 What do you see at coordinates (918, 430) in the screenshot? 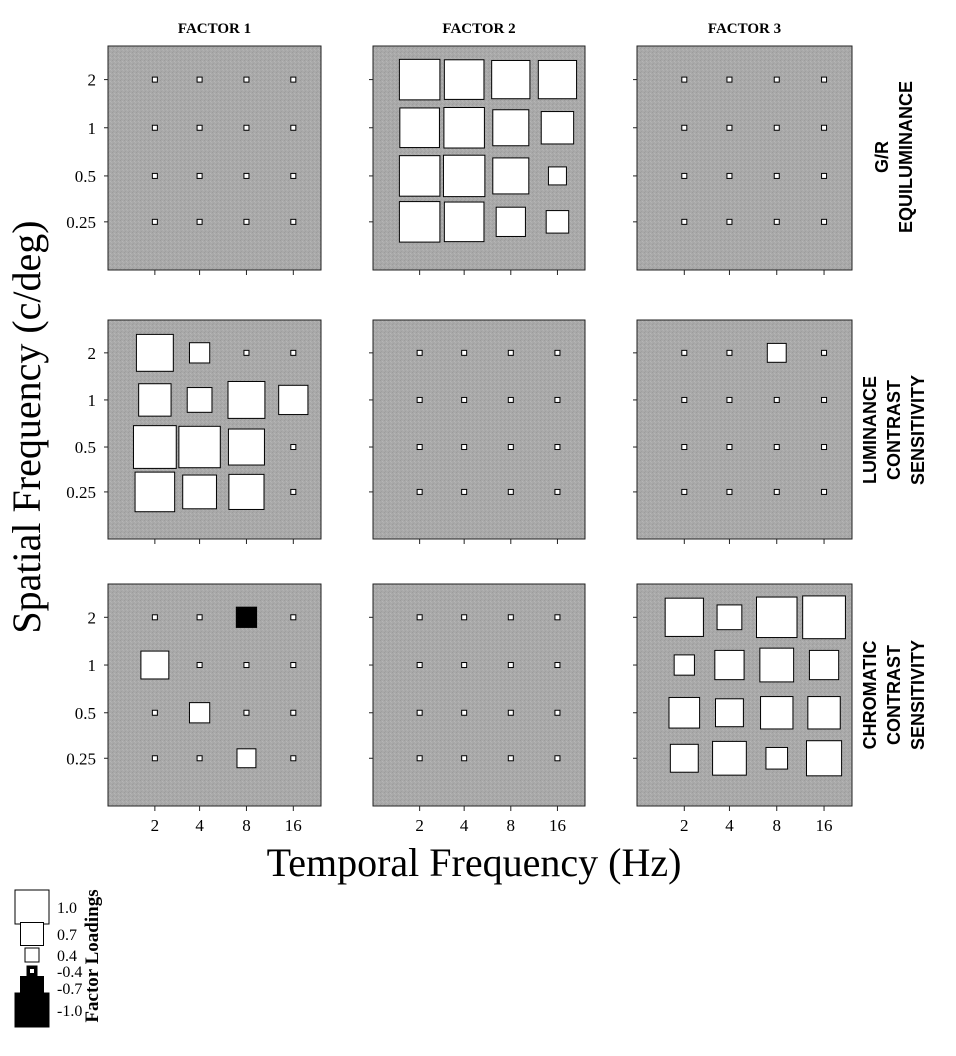
I see `row-title-line: SENSITIVITY` at bounding box center [918, 430].